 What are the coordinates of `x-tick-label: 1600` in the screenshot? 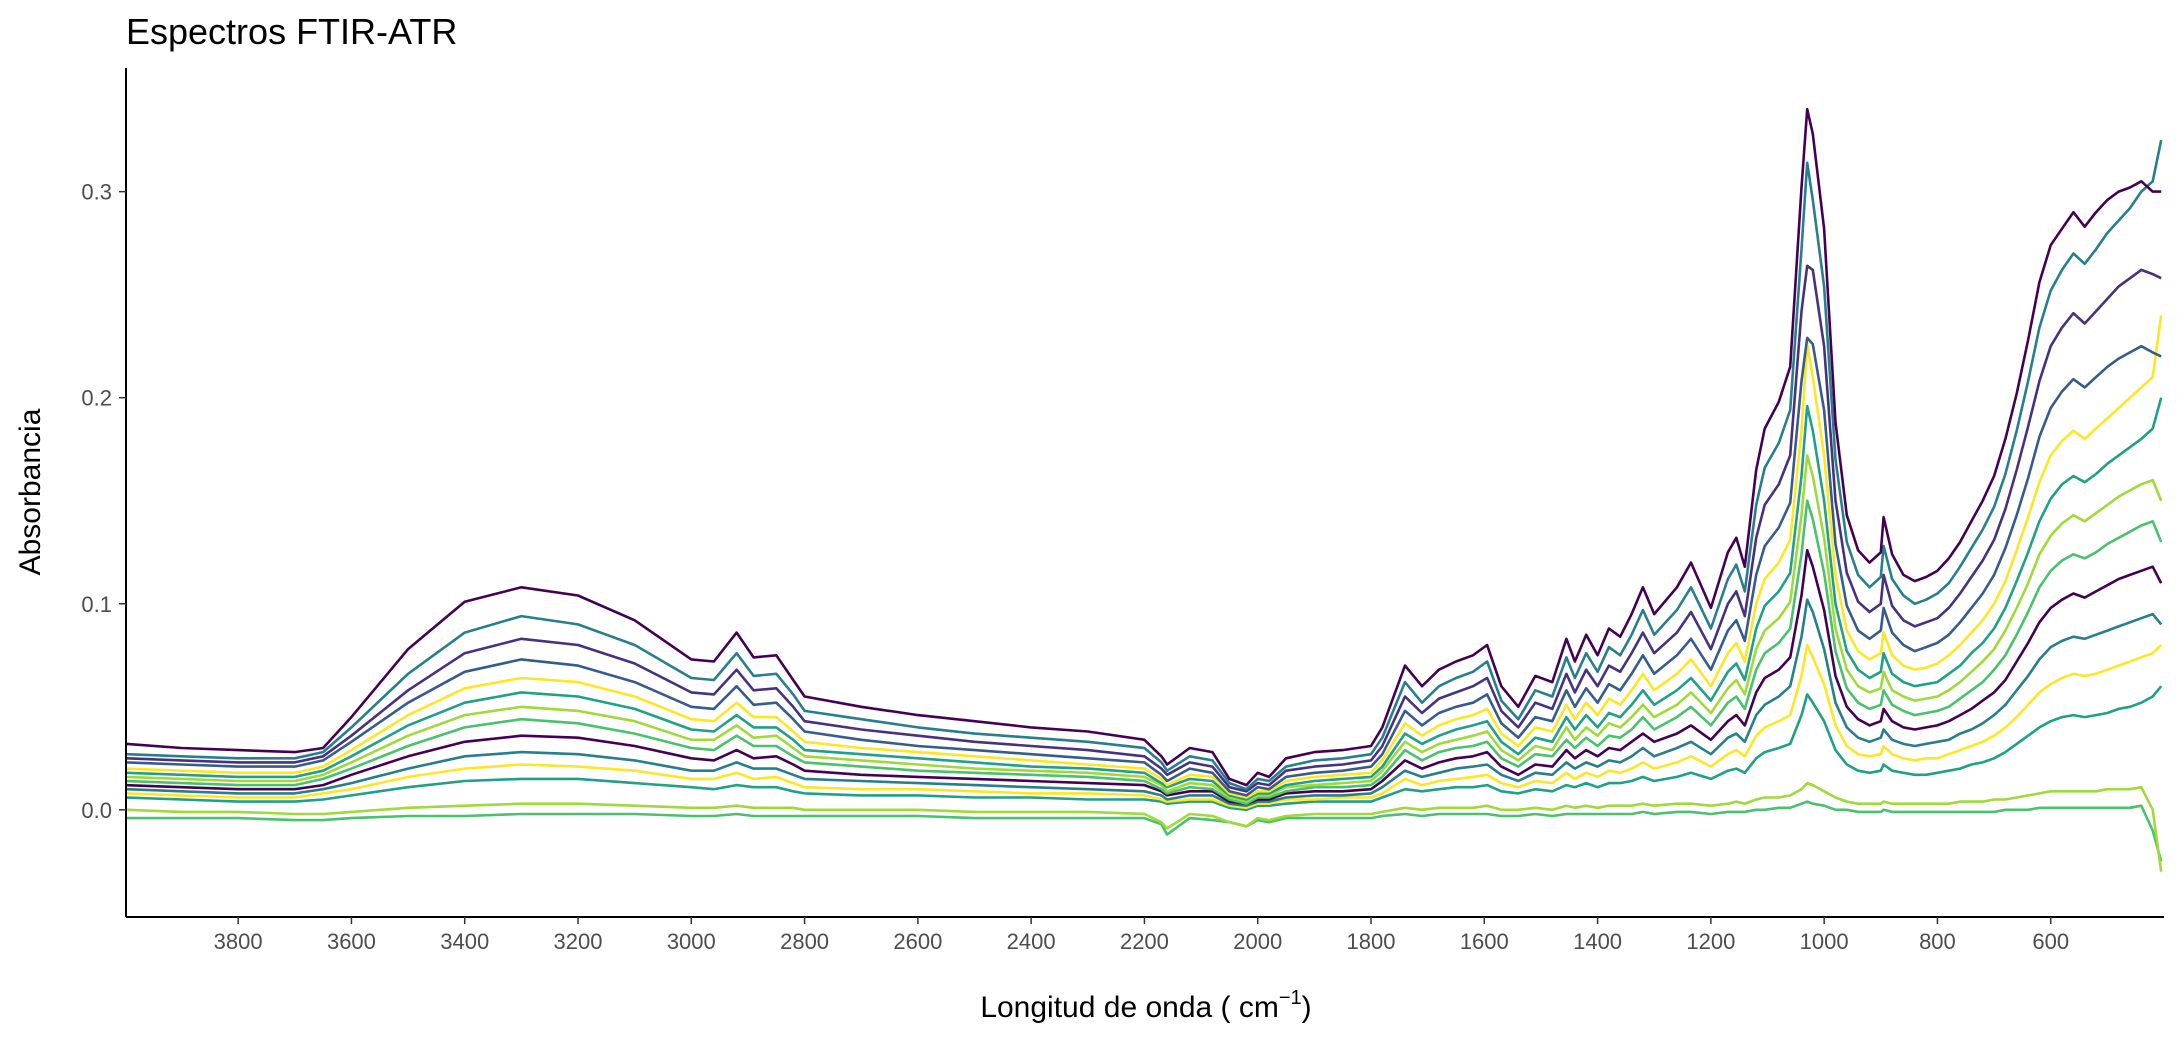 It's located at (1484, 941).